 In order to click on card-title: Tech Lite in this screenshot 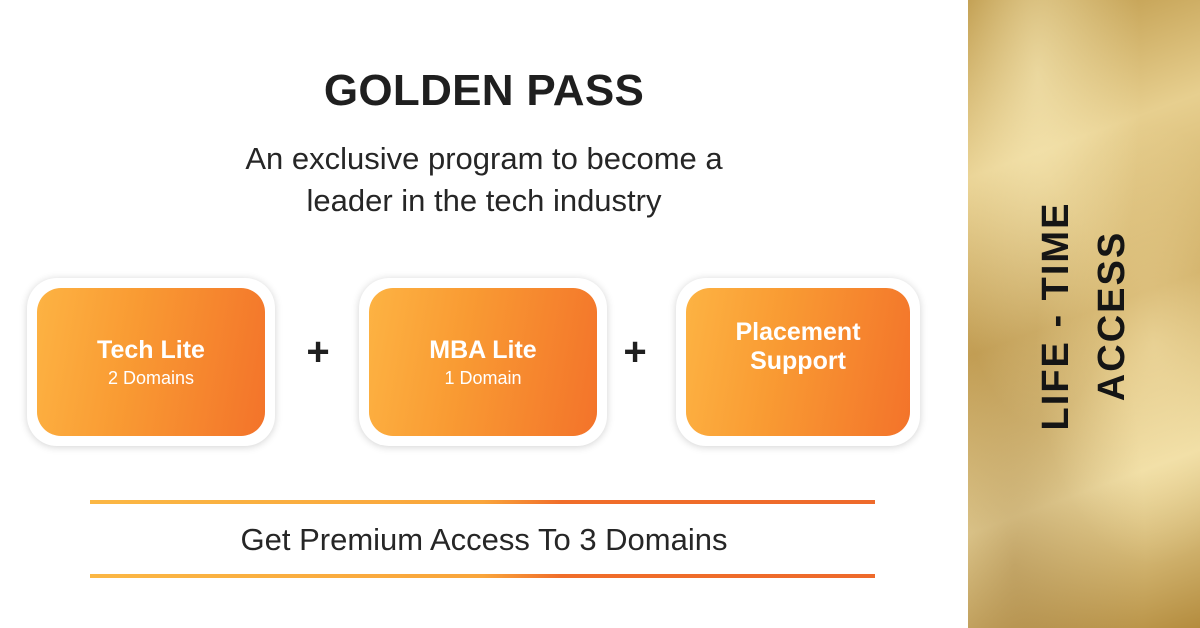, I will do `click(151, 349)`.